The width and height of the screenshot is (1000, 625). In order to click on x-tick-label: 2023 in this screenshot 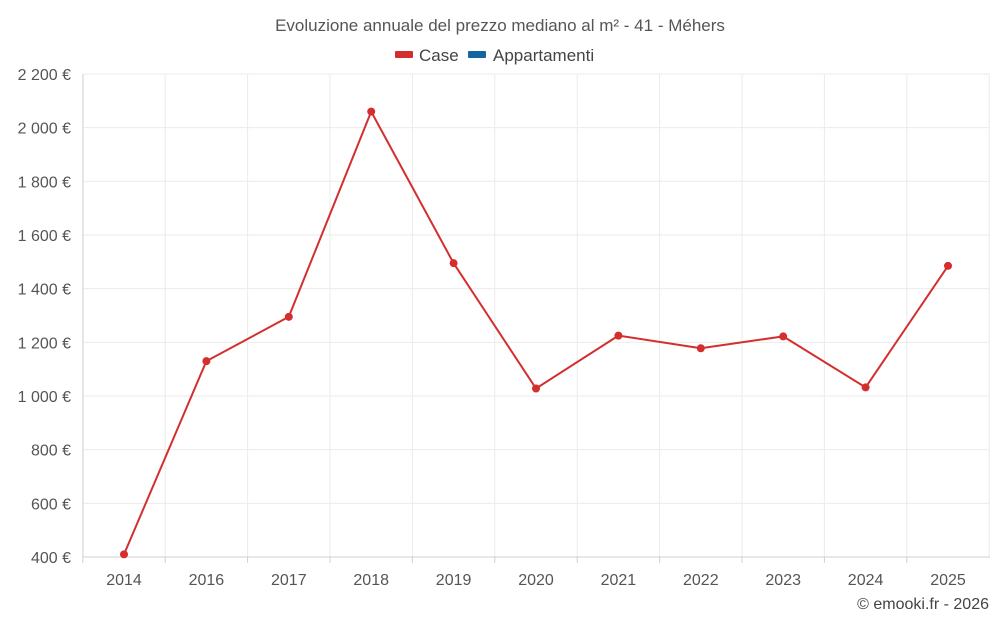, I will do `click(783, 580)`.